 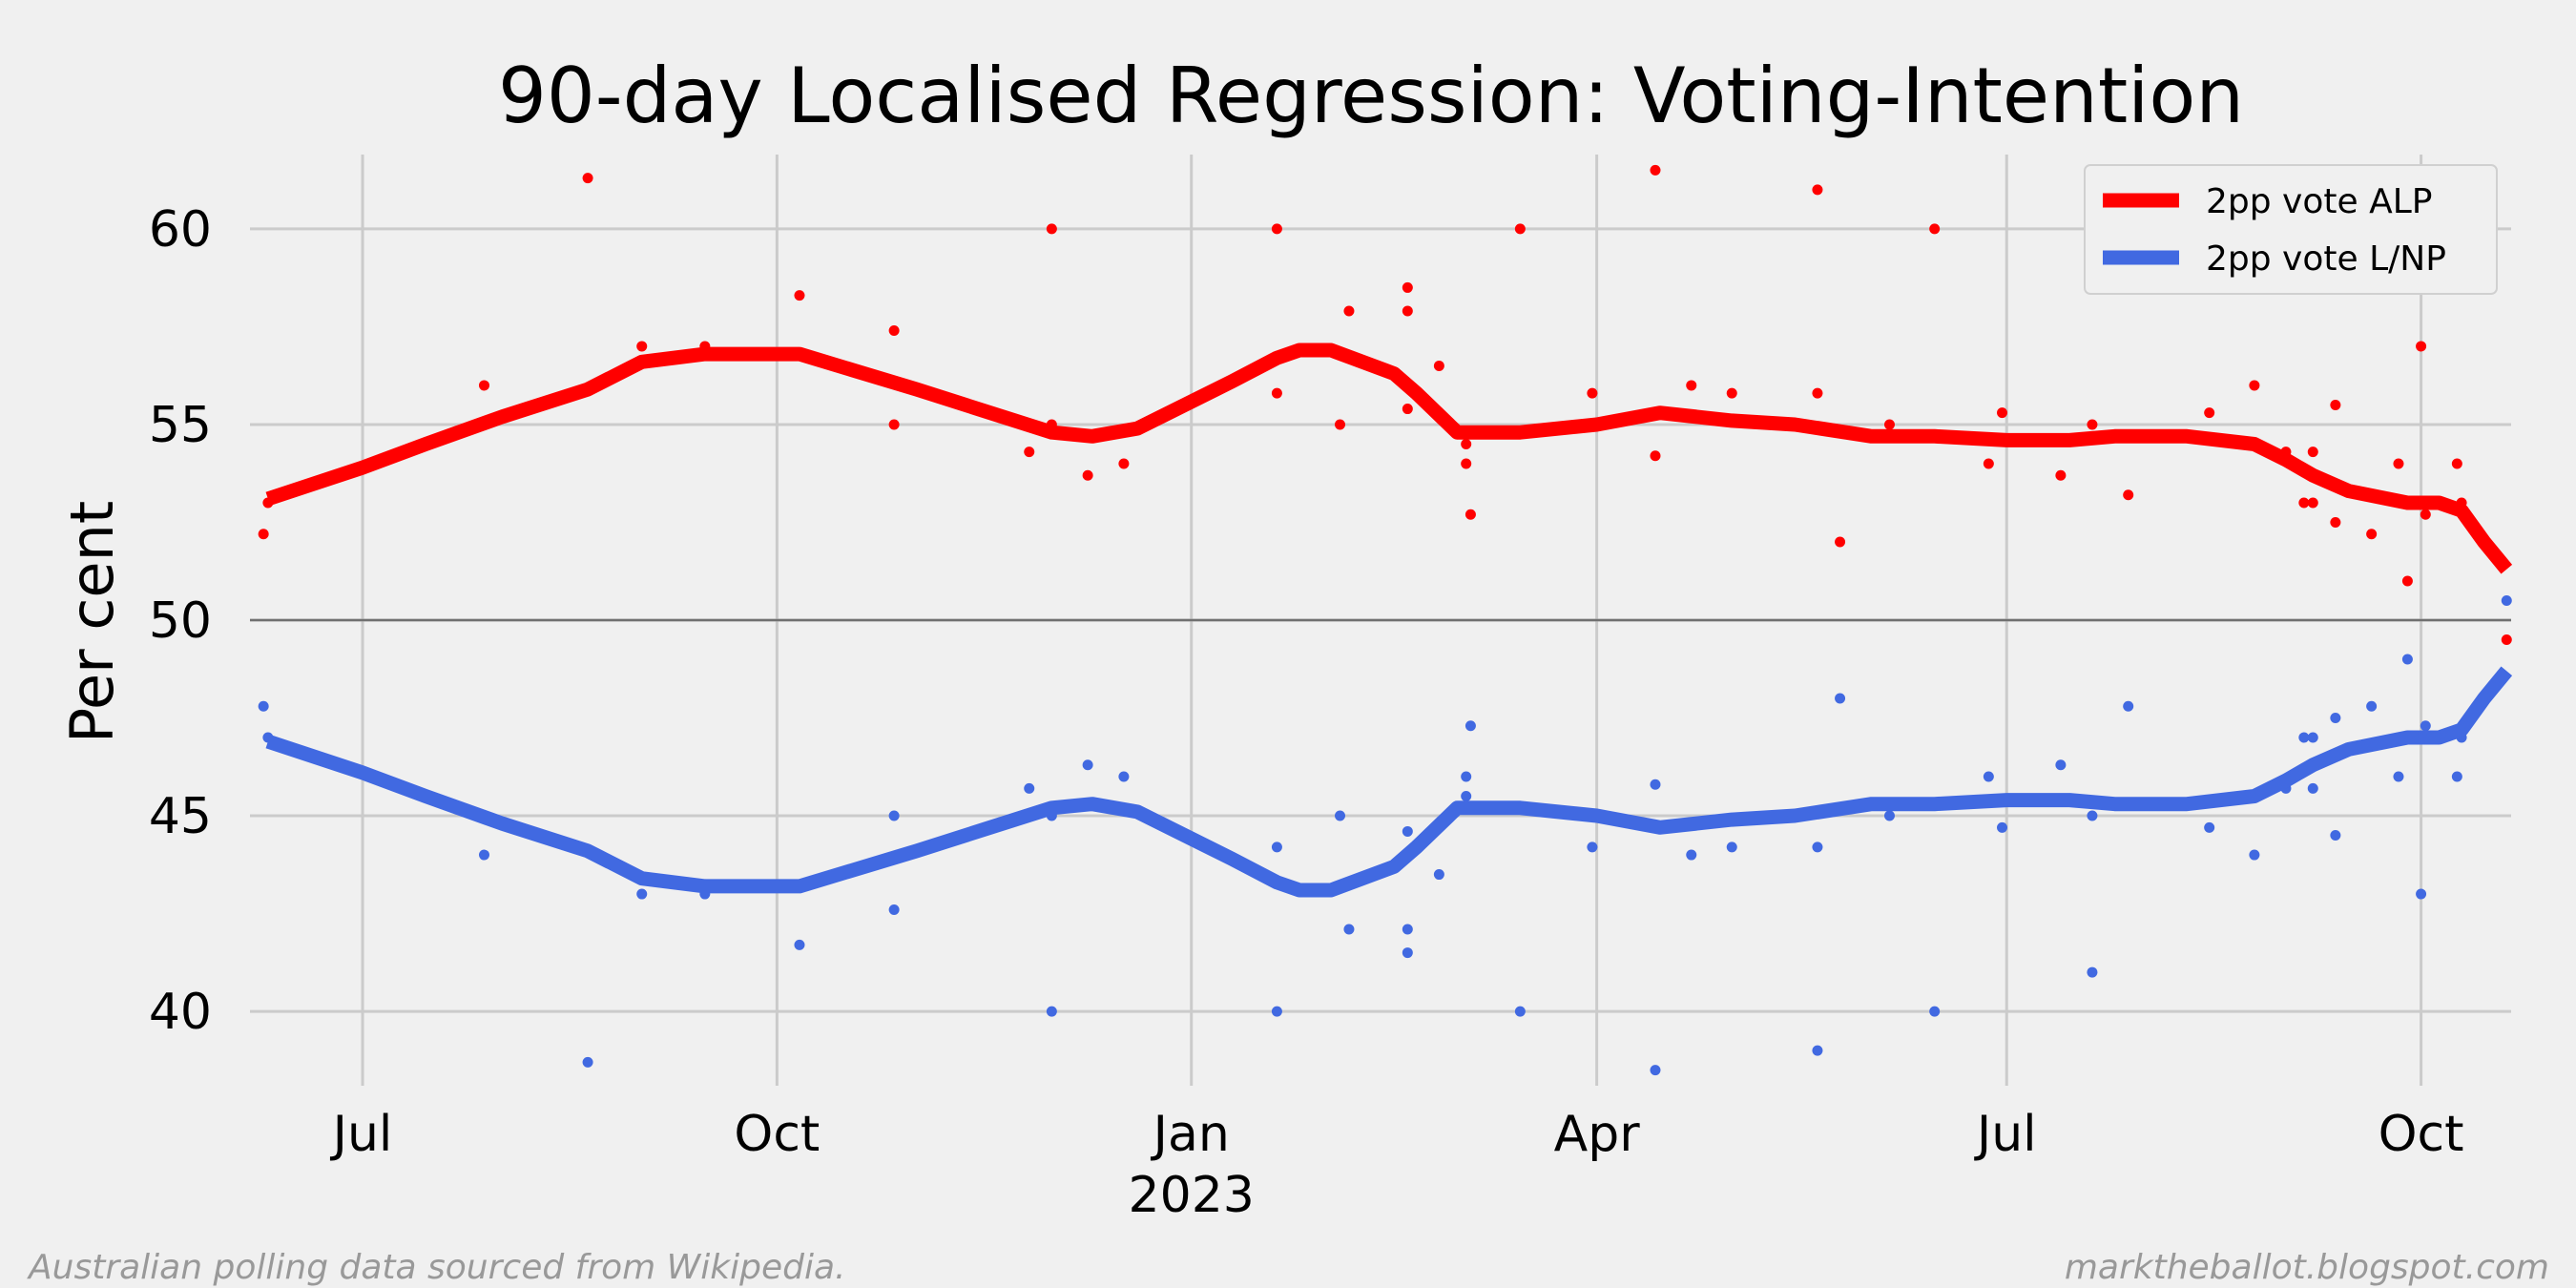 What do you see at coordinates (180, 230) in the screenshot?
I see `y-tick-label: 60` at bounding box center [180, 230].